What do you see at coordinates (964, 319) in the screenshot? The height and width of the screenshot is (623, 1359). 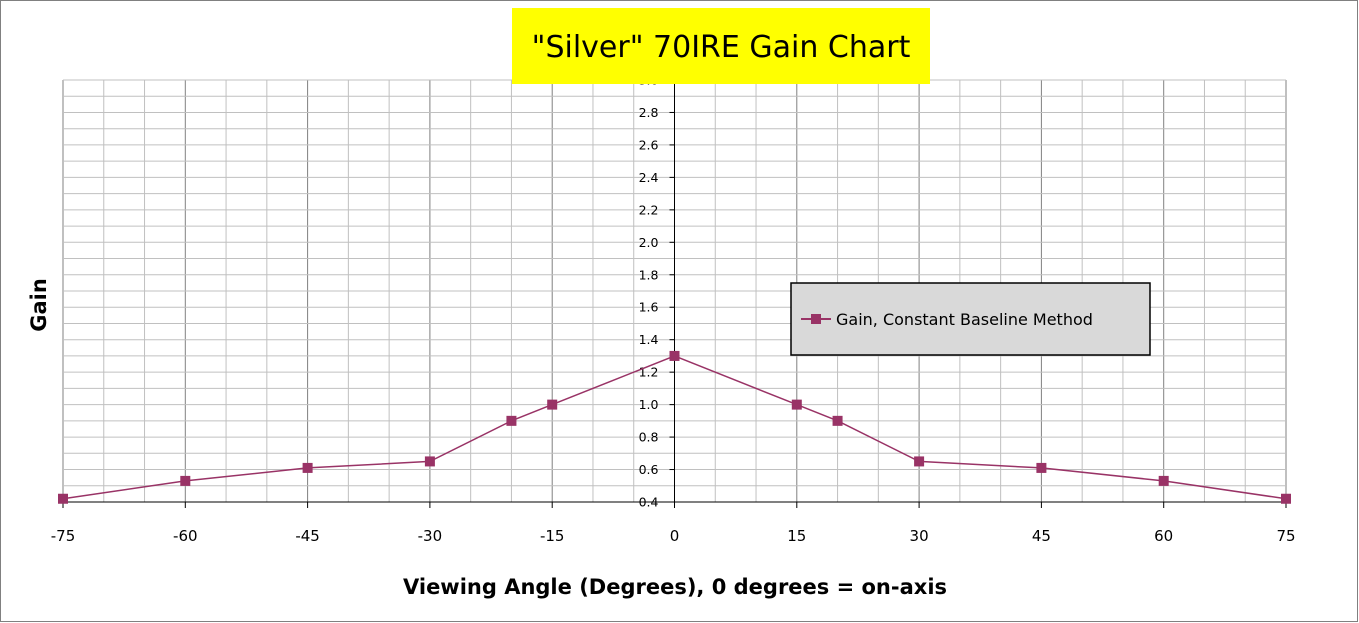 I see `legend-label: Gain, Constant Baseline Method` at bounding box center [964, 319].